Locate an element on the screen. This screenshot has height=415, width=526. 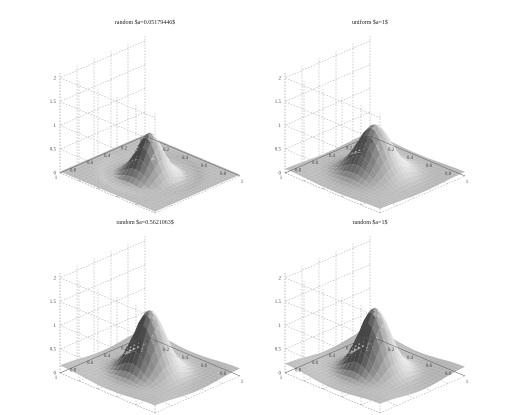
subplot-title: random $a=0.5621063$ is located at coordinates (144, 222).